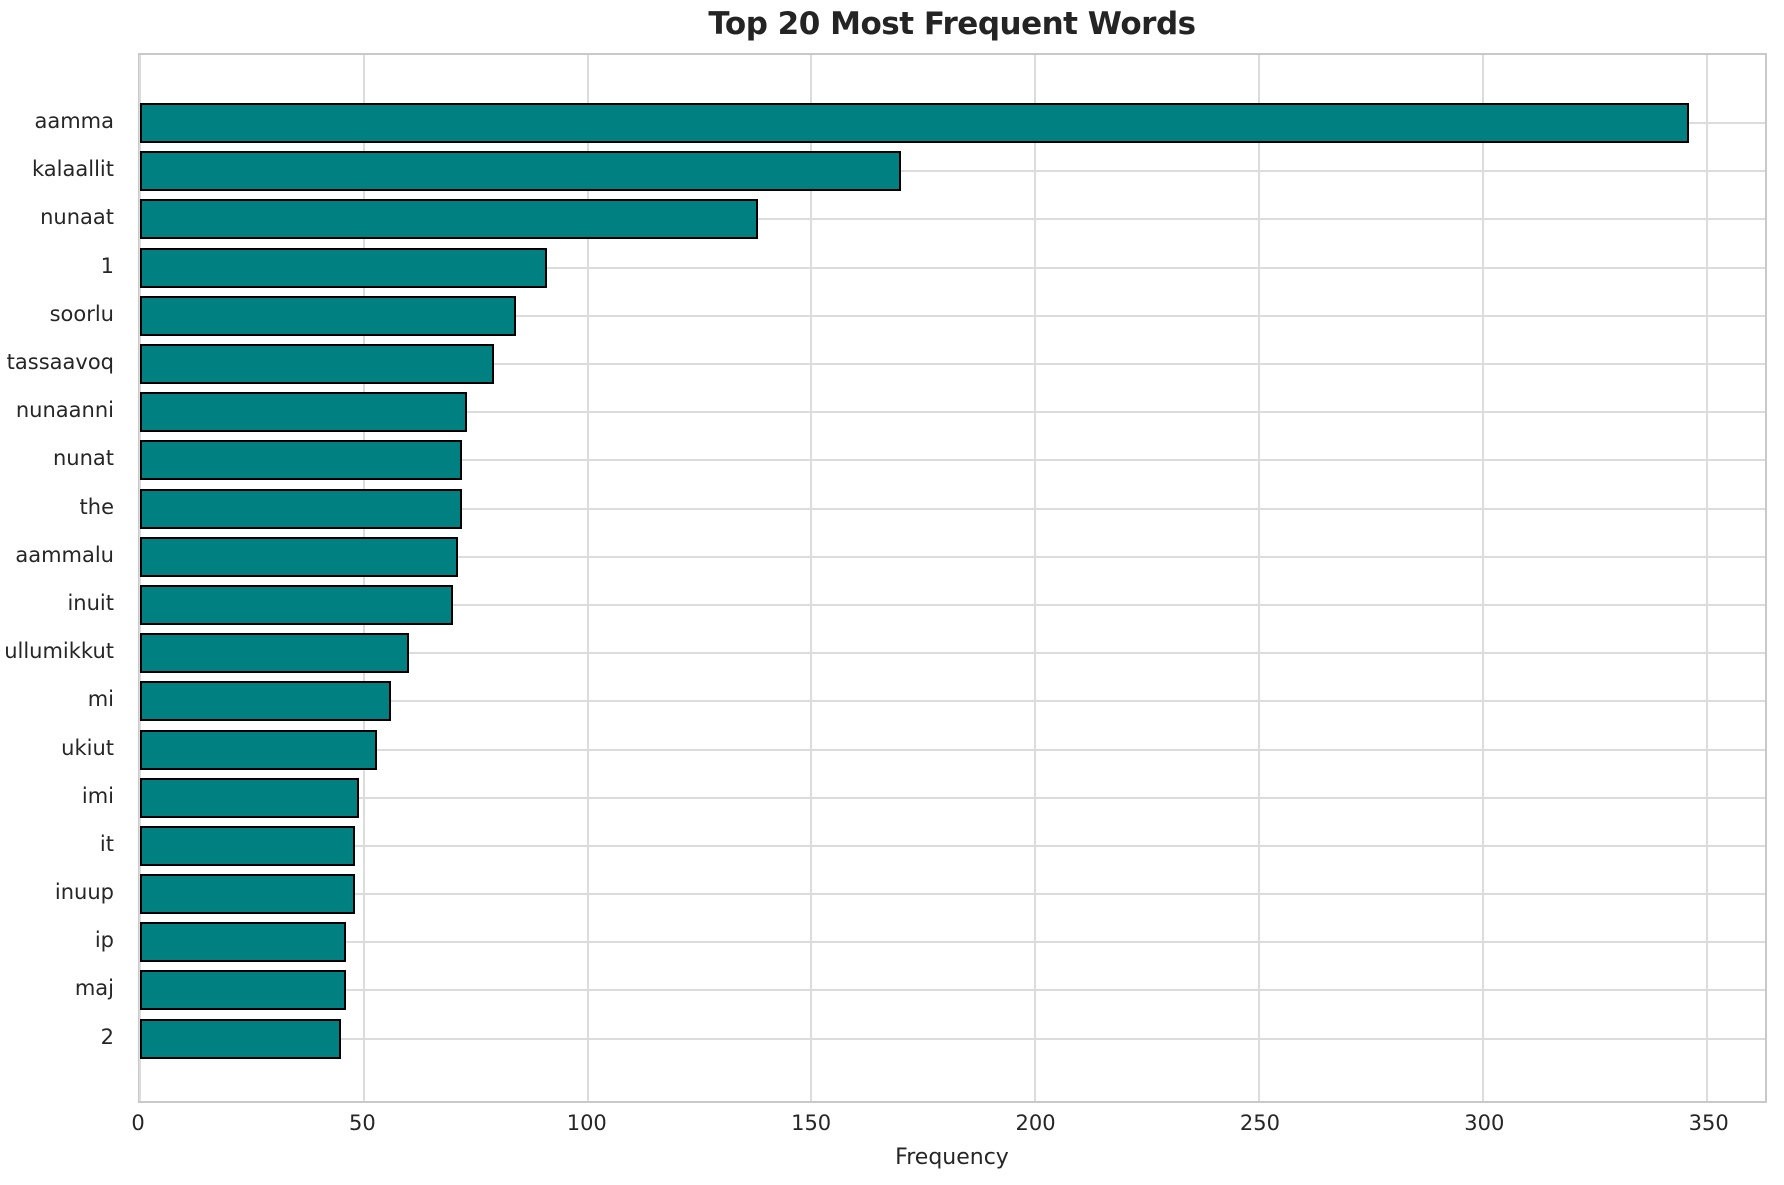  Describe the element at coordinates (74, 121) in the screenshot. I see `y-axis-label: aamma` at that location.